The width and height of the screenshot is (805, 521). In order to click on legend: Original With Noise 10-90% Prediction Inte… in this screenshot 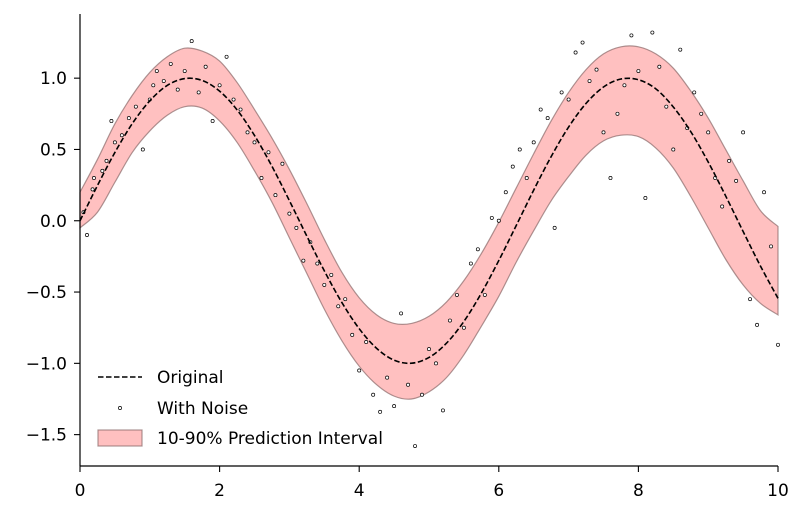, I will do `click(240, 408)`.